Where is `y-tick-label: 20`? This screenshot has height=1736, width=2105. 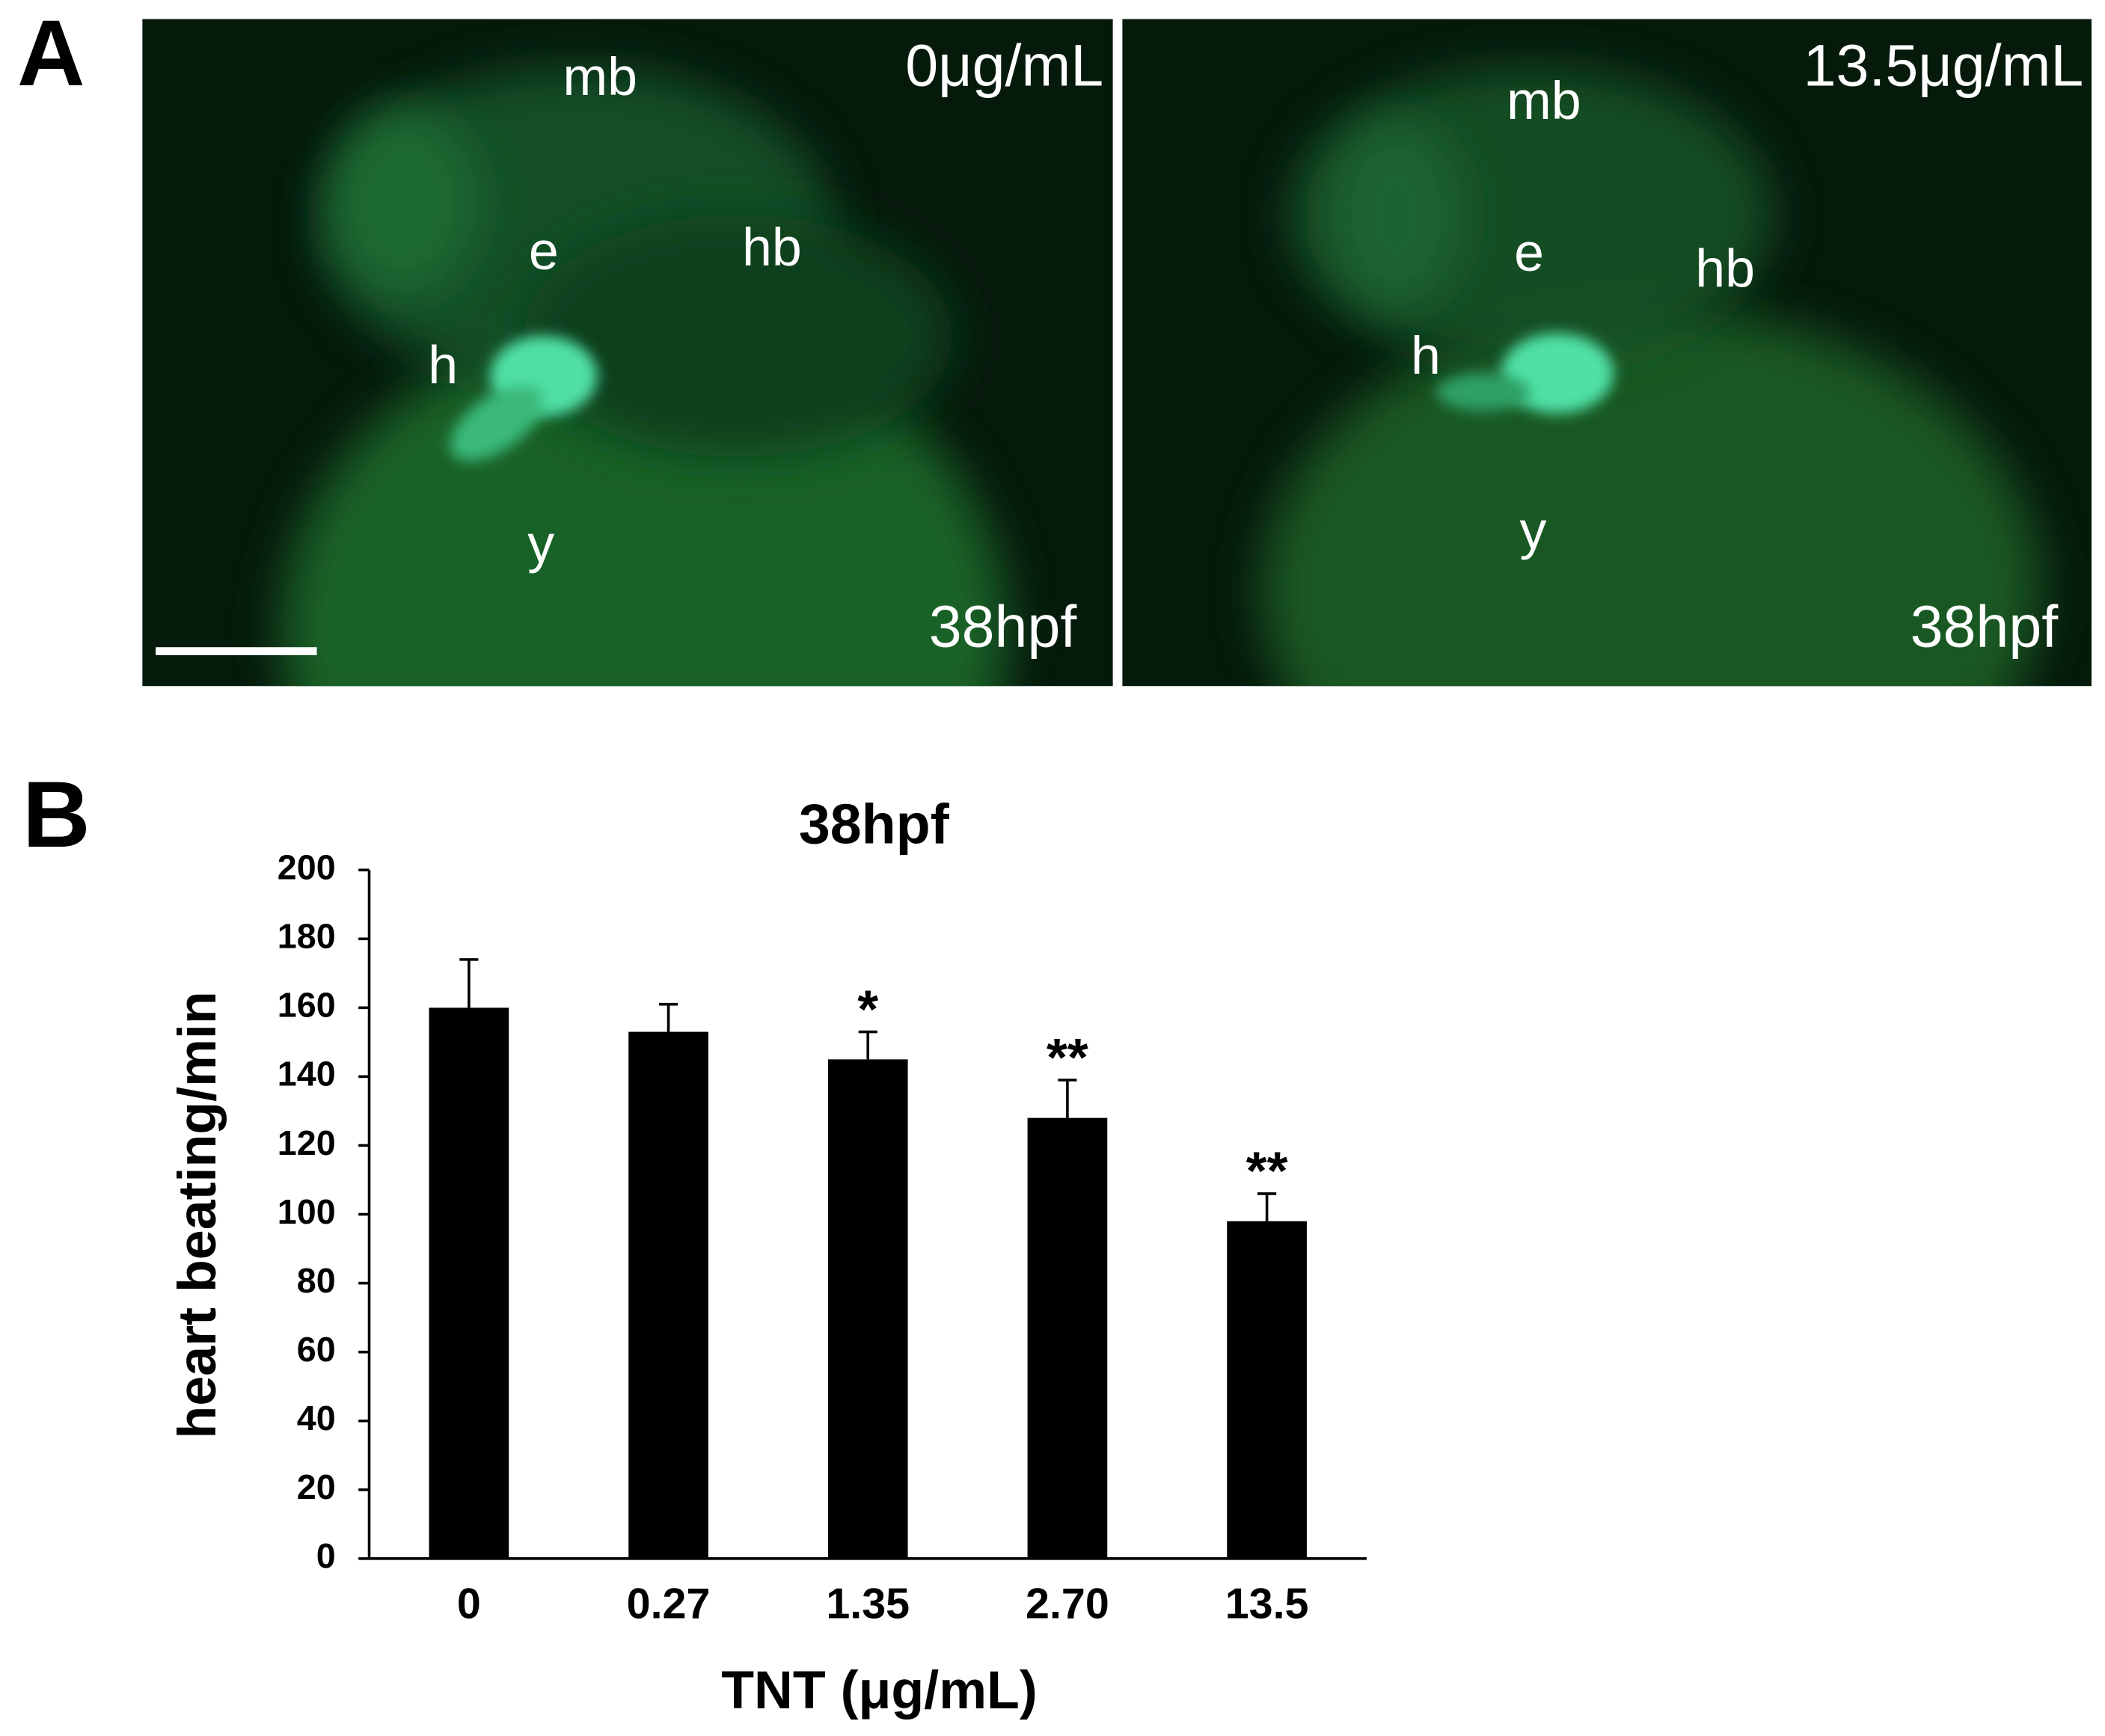
y-tick-label: 20 is located at coordinates (316, 1486).